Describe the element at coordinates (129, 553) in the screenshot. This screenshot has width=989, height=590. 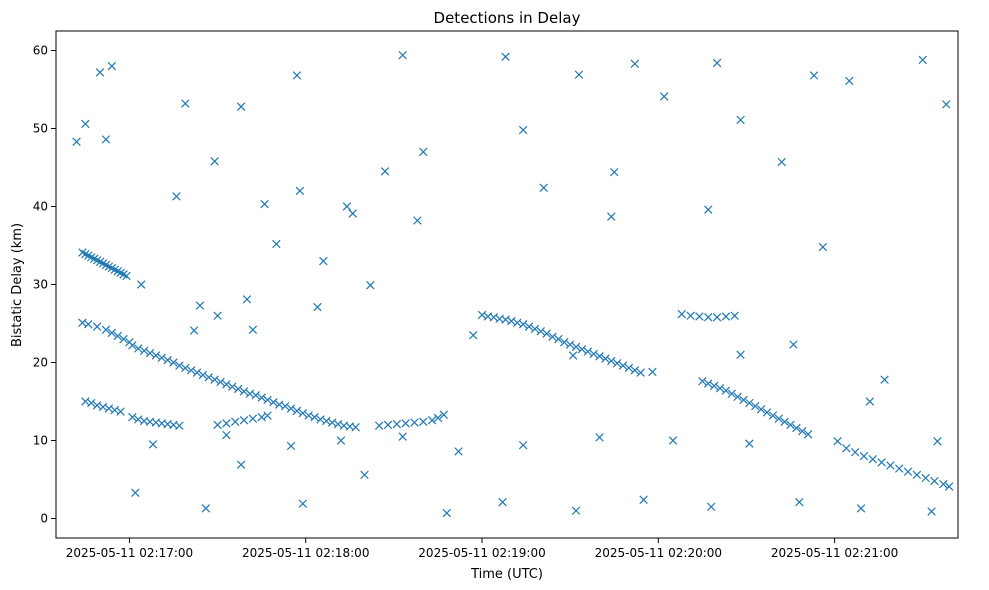
I see `x-tick-label: 2025-05-11 02:17:00` at that location.